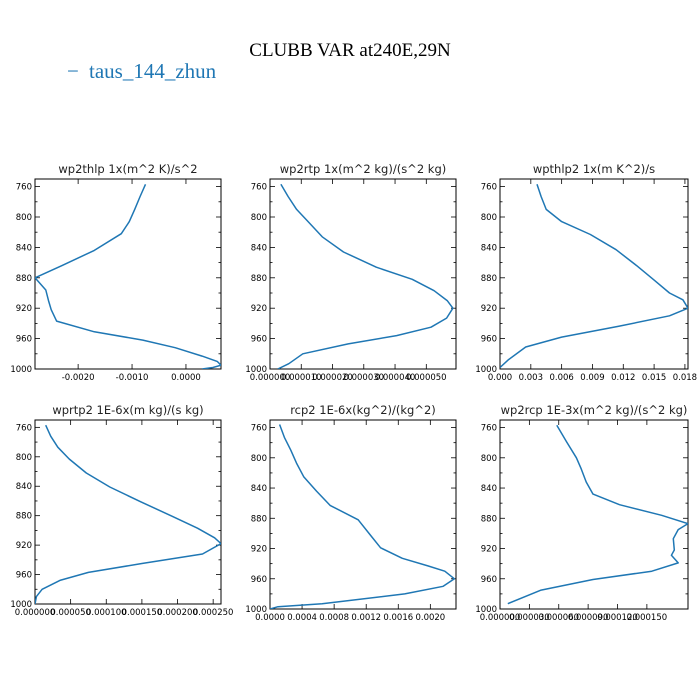 Image resolution: width=700 pixels, height=700 pixels. Describe the element at coordinates (500, 378) in the screenshot. I see `x-tick-label: 0.000` at that location.